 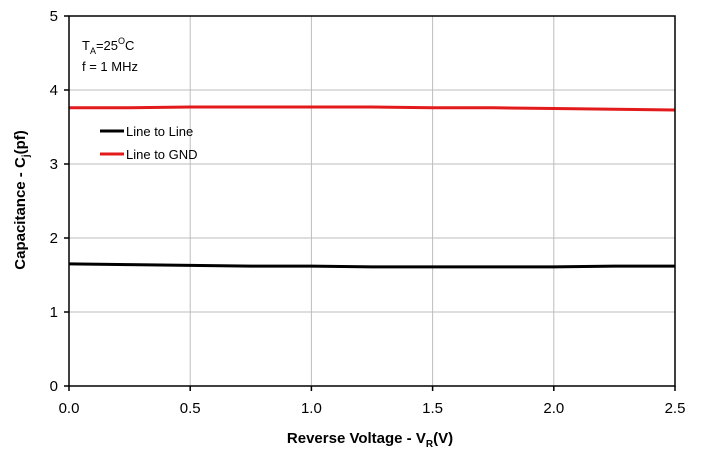 What do you see at coordinates (54, 164) in the screenshot?
I see `y-tick-label: 3` at bounding box center [54, 164].